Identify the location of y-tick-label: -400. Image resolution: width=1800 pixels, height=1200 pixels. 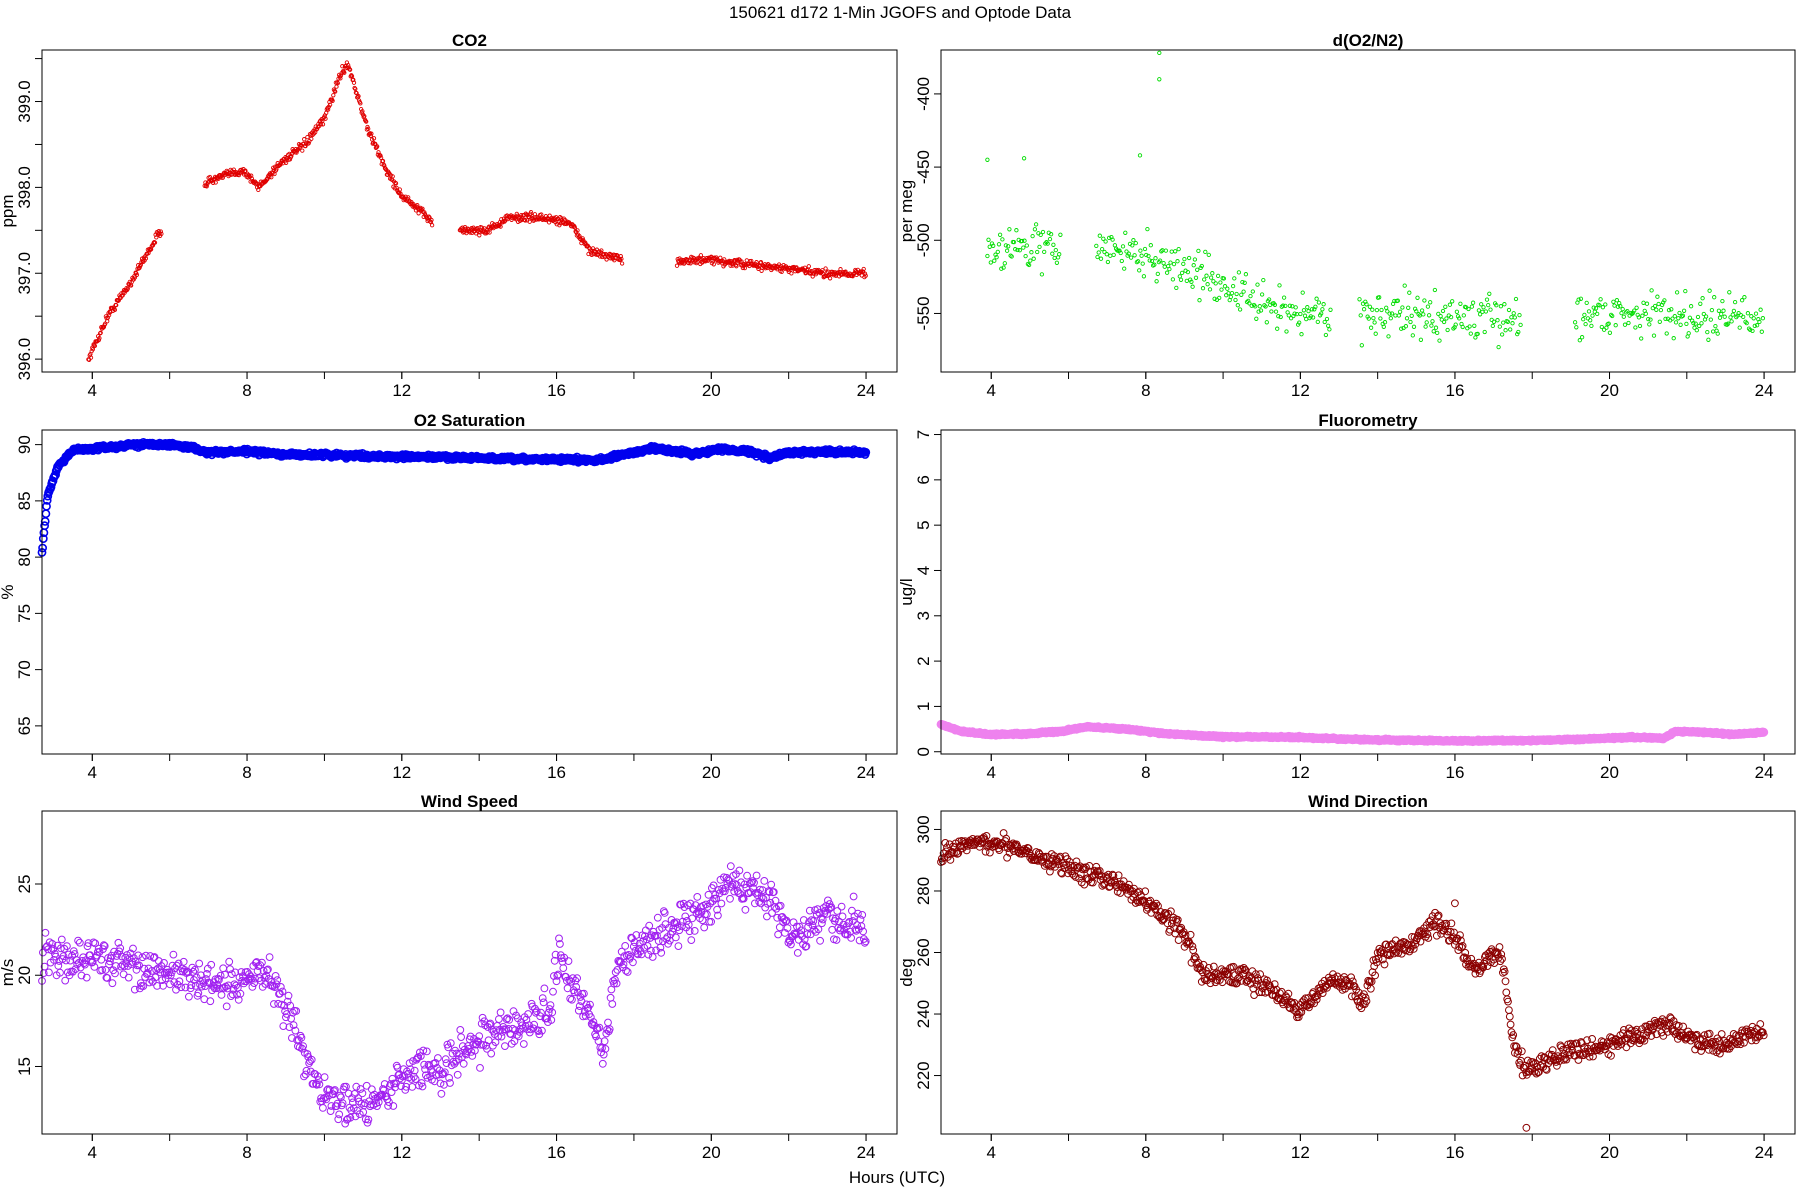
(923, 94).